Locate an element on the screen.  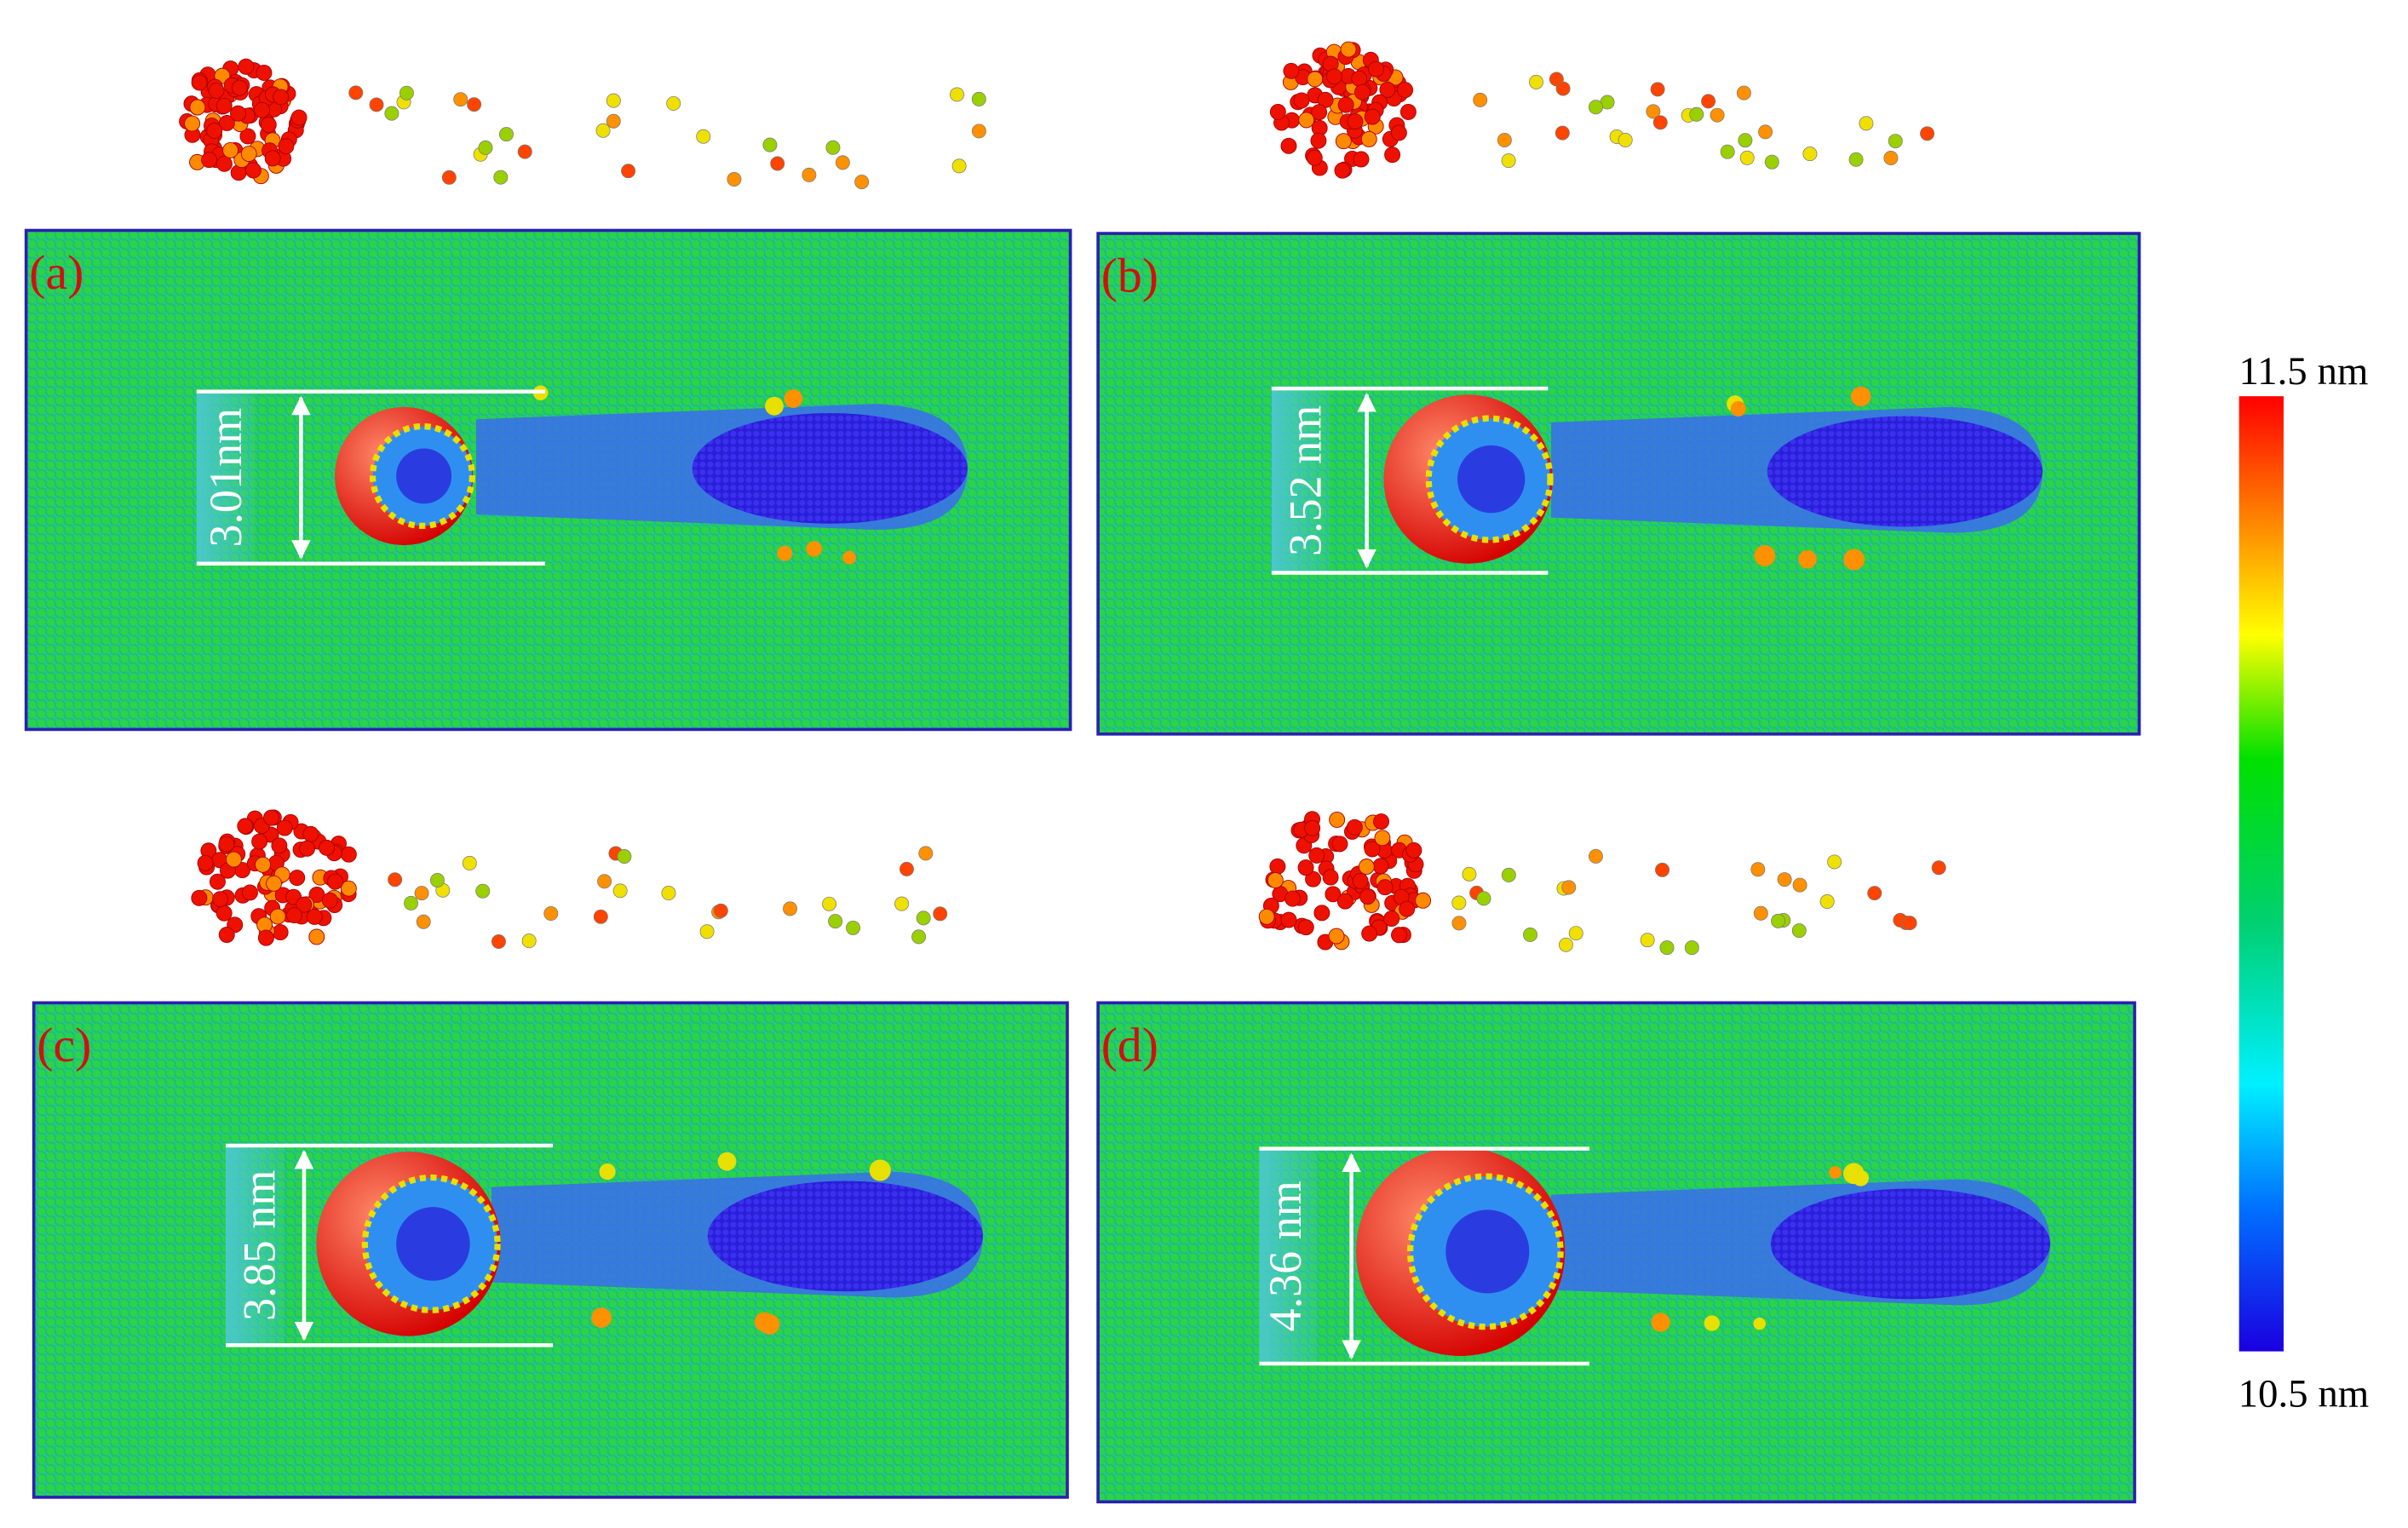
panel-label: (c) is located at coordinates (64, 1045).